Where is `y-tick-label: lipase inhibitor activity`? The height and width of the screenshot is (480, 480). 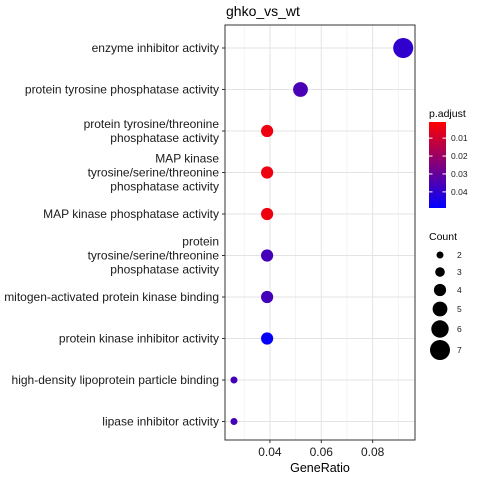
y-tick-label: lipase inhibitor activity is located at coordinates (160, 422).